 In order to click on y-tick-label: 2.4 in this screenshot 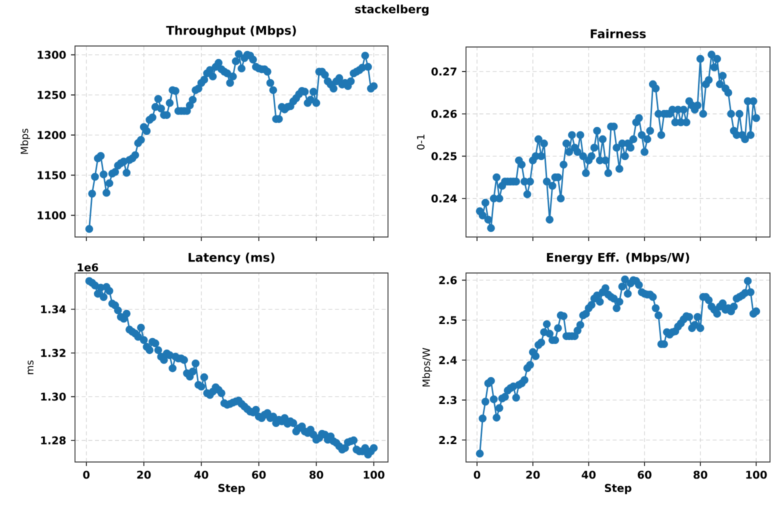, I will do `click(448, 360)`.